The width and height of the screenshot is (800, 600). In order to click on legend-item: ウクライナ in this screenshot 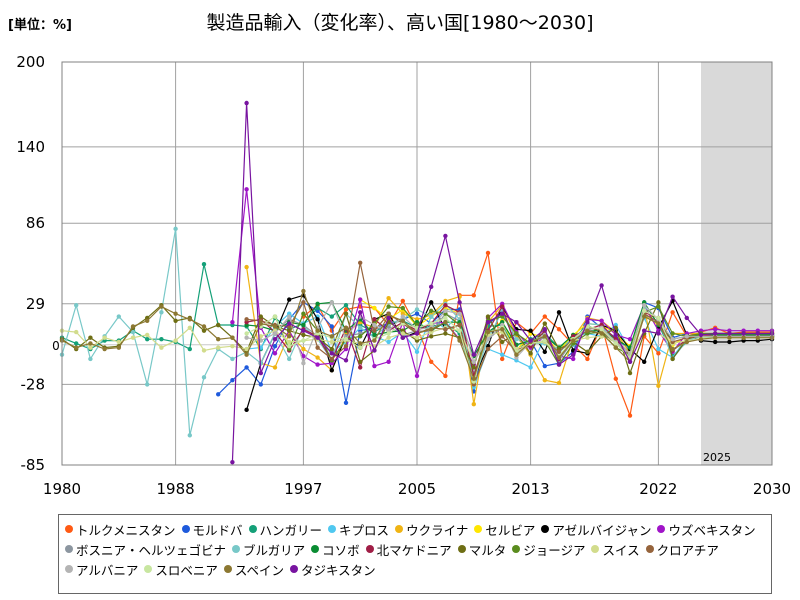, I will do `click(431, 529)`.